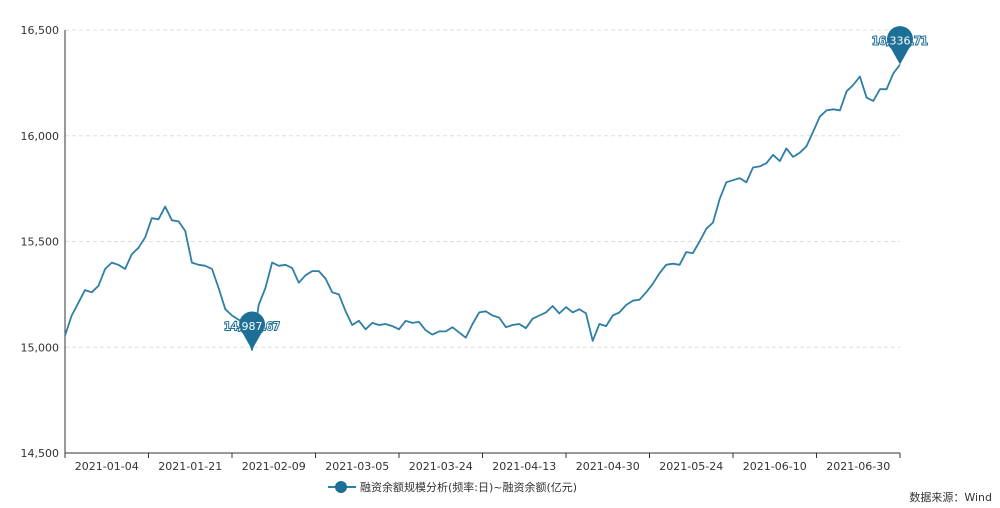  I want to click on x-tick-label: 2021-02-09, so click(274, 465).